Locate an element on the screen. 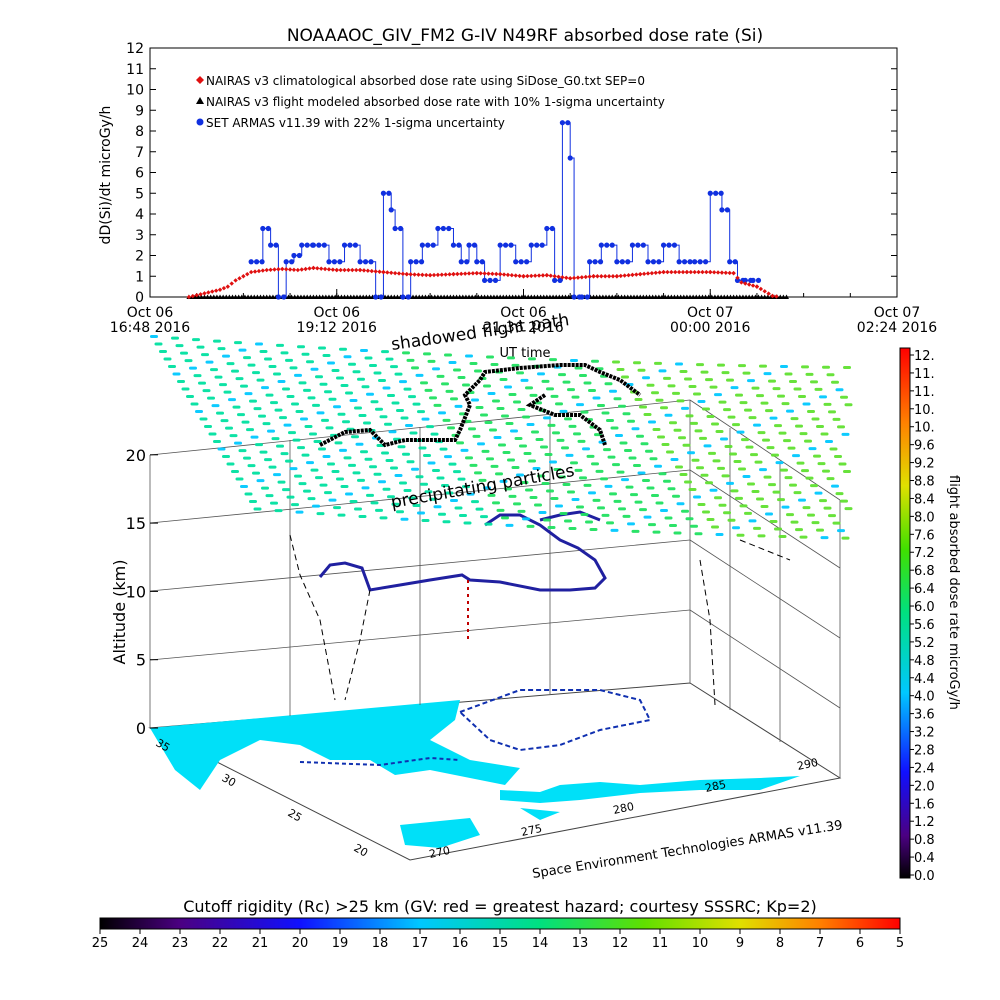 The width and height of the screenshot is (1000, 1000). y-tick-label: 2 is located at coordinates (139, 257).